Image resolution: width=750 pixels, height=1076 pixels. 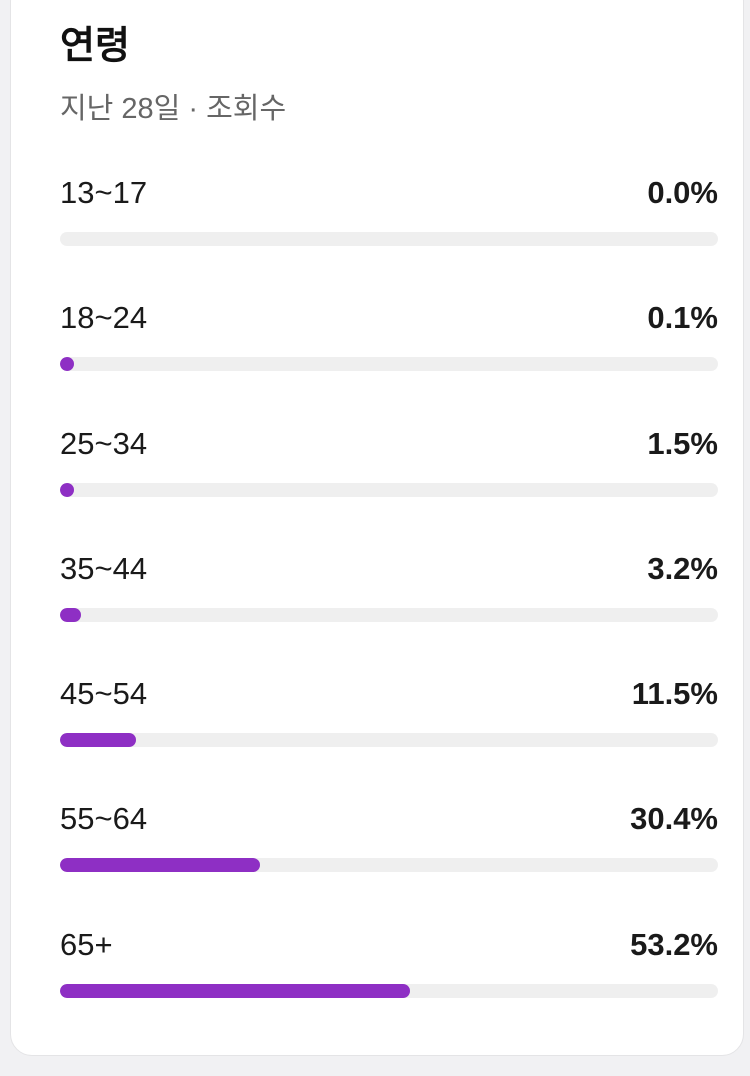 What do you see at coordinates (674, 694) in the screenshot?
I see `age-percentage: 11.5%` at bounding box center [674, 694].